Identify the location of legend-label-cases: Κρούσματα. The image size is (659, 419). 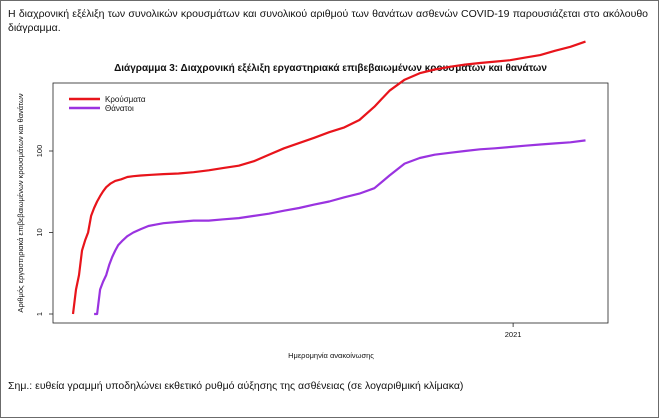
(125, 99).